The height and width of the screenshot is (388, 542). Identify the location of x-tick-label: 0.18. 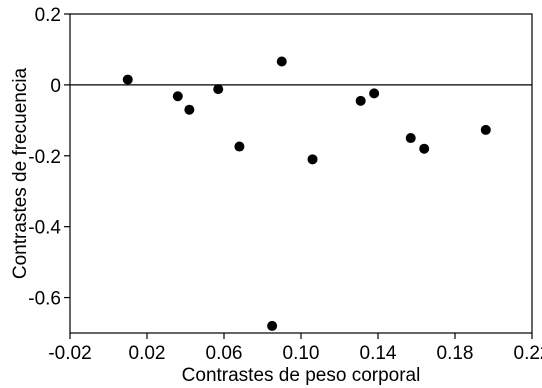
(455, 353).